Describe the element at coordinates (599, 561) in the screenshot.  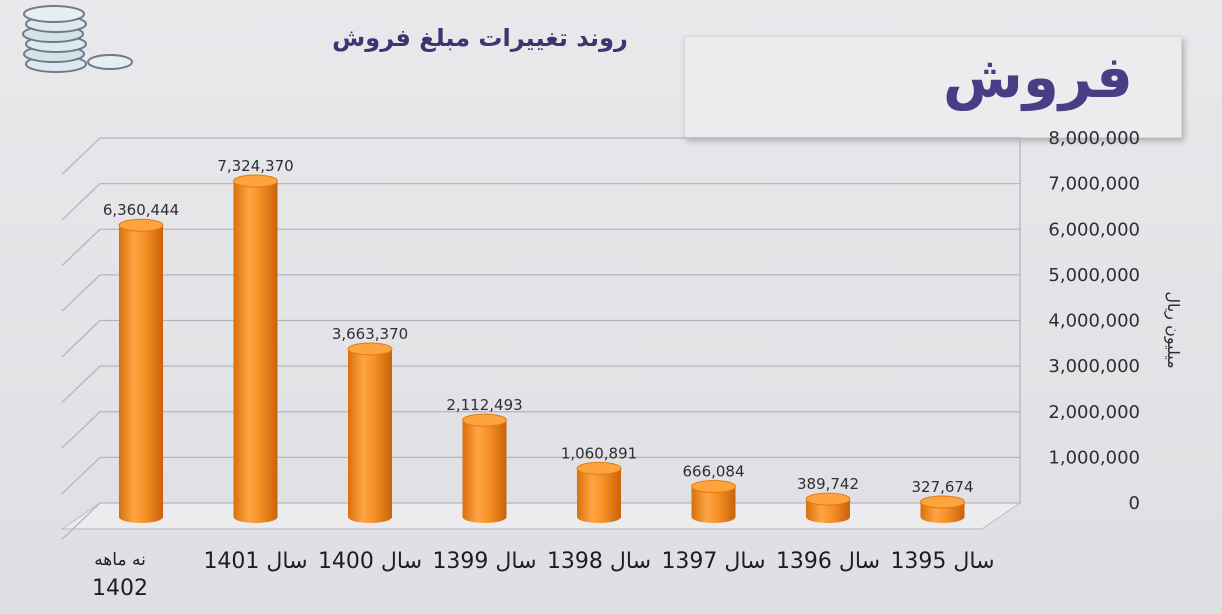
I see `x-category-label: سال 1398` at that location.